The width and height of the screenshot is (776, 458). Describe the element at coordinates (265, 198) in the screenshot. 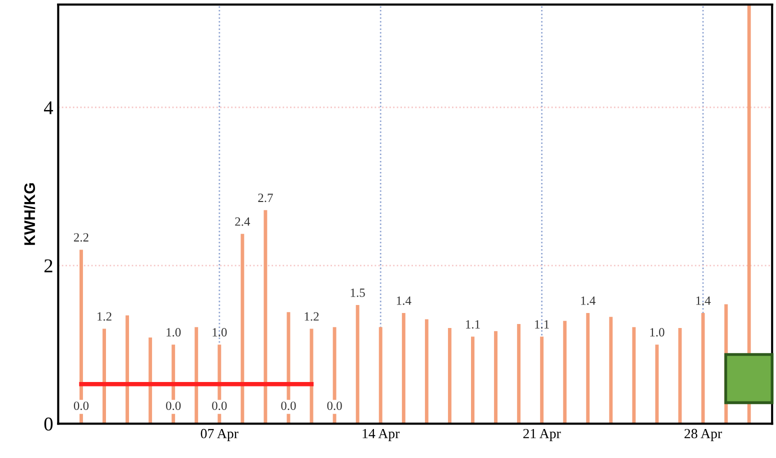

I see `data-label: 2.7` at that location.